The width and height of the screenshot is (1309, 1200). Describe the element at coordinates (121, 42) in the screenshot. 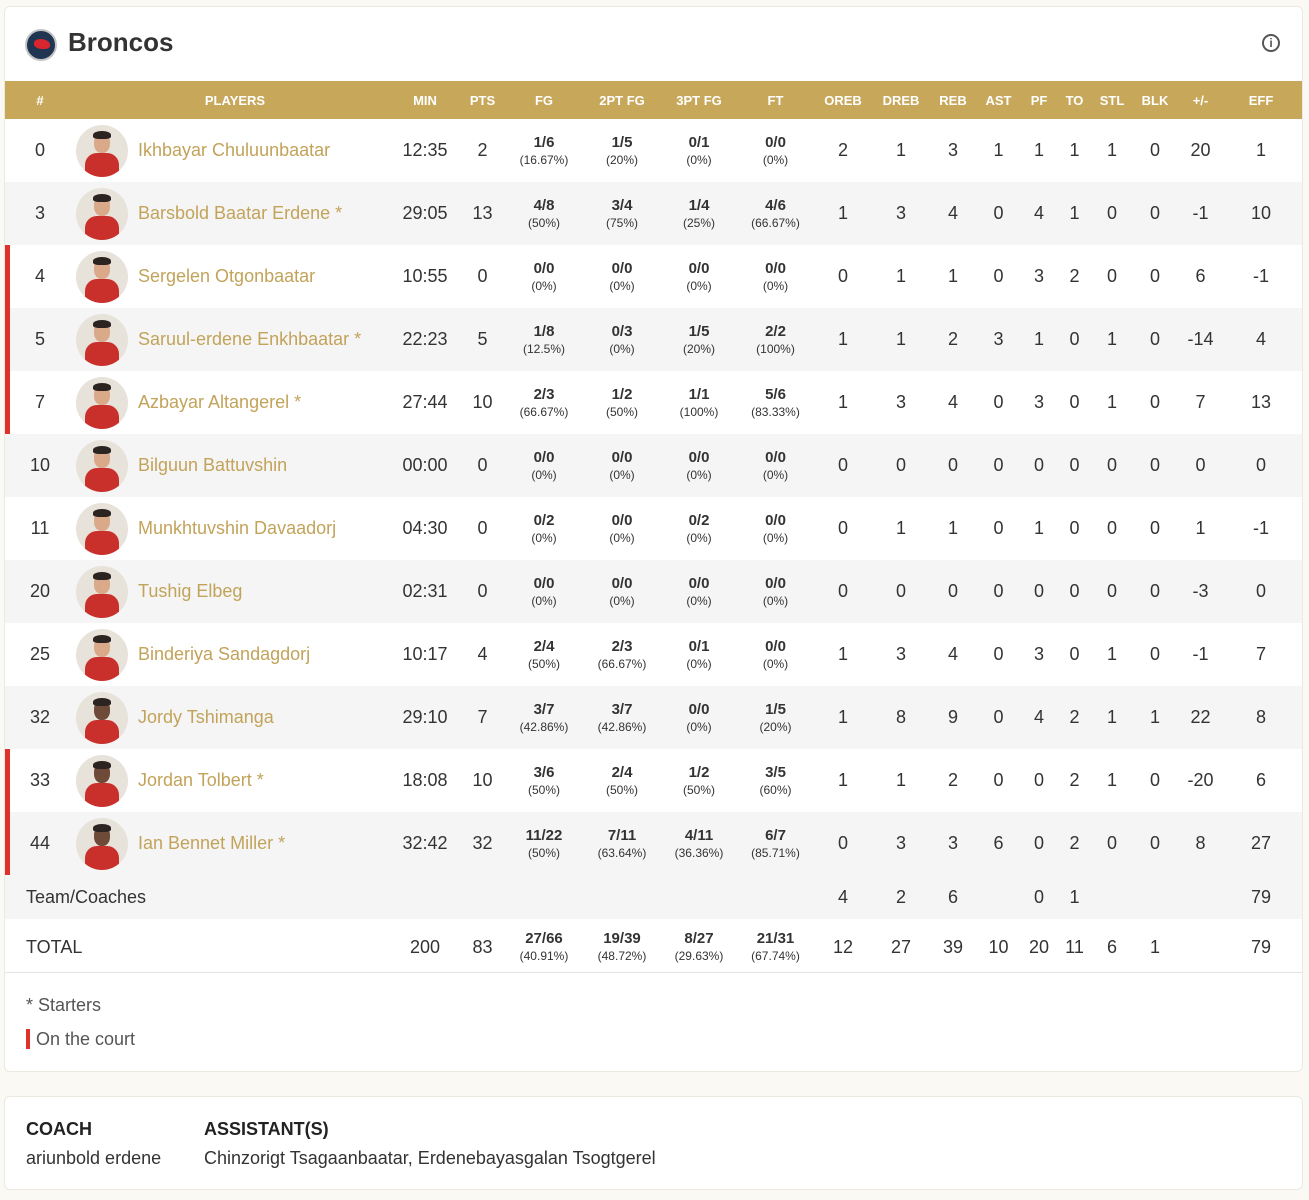

I see `team-name: Broncos` at that location.